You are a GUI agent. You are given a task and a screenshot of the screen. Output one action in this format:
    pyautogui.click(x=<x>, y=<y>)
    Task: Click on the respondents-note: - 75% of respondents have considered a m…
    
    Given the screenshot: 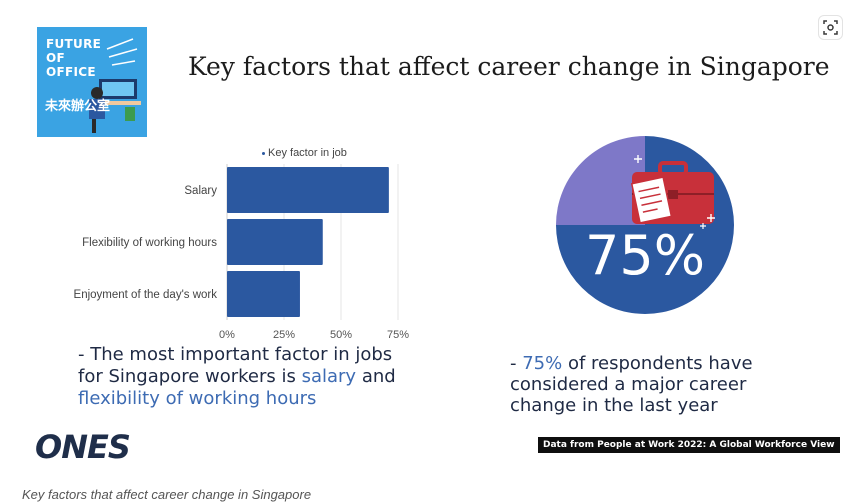 What is the action you would take?
    pyautogui.click(x=660, y=384)
    